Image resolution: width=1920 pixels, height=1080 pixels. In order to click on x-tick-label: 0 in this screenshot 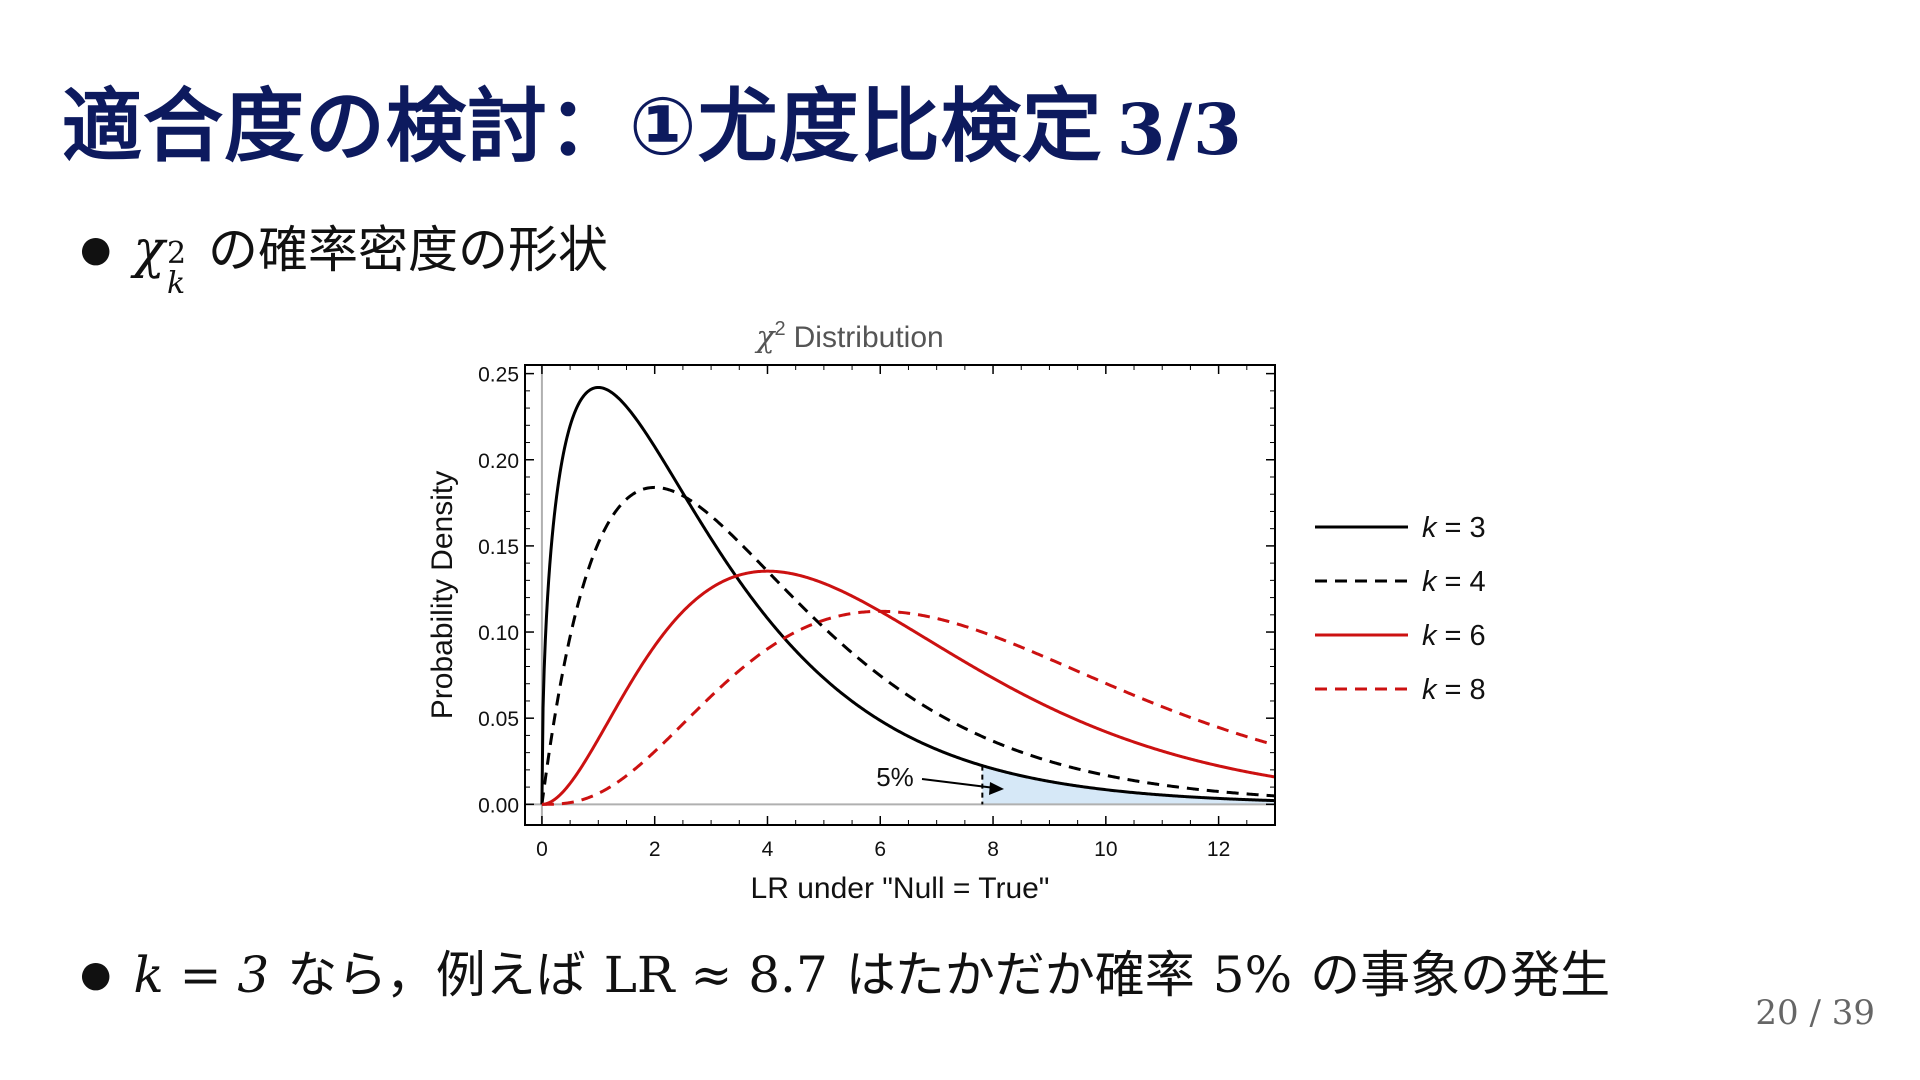, I will do `click(542, 849)`.